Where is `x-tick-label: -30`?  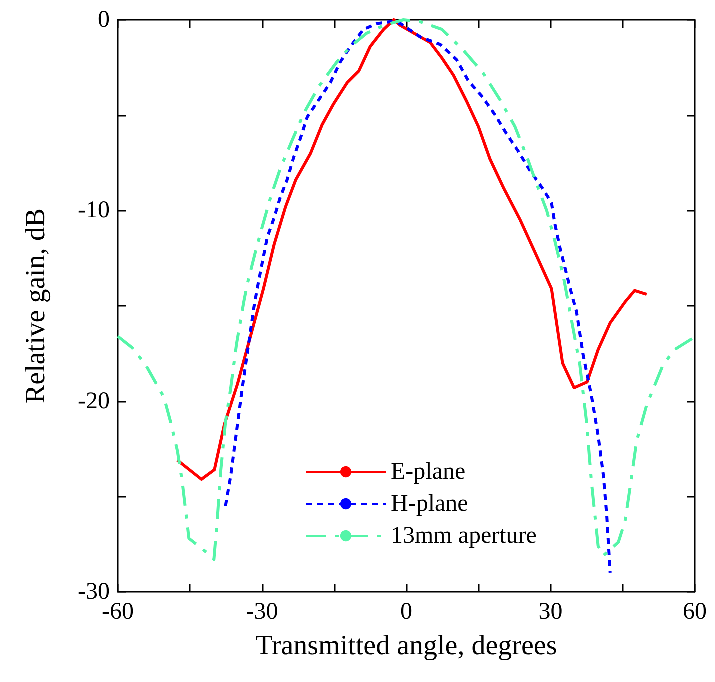
x-tick-label: -30 is located at coordinates (262, 612).